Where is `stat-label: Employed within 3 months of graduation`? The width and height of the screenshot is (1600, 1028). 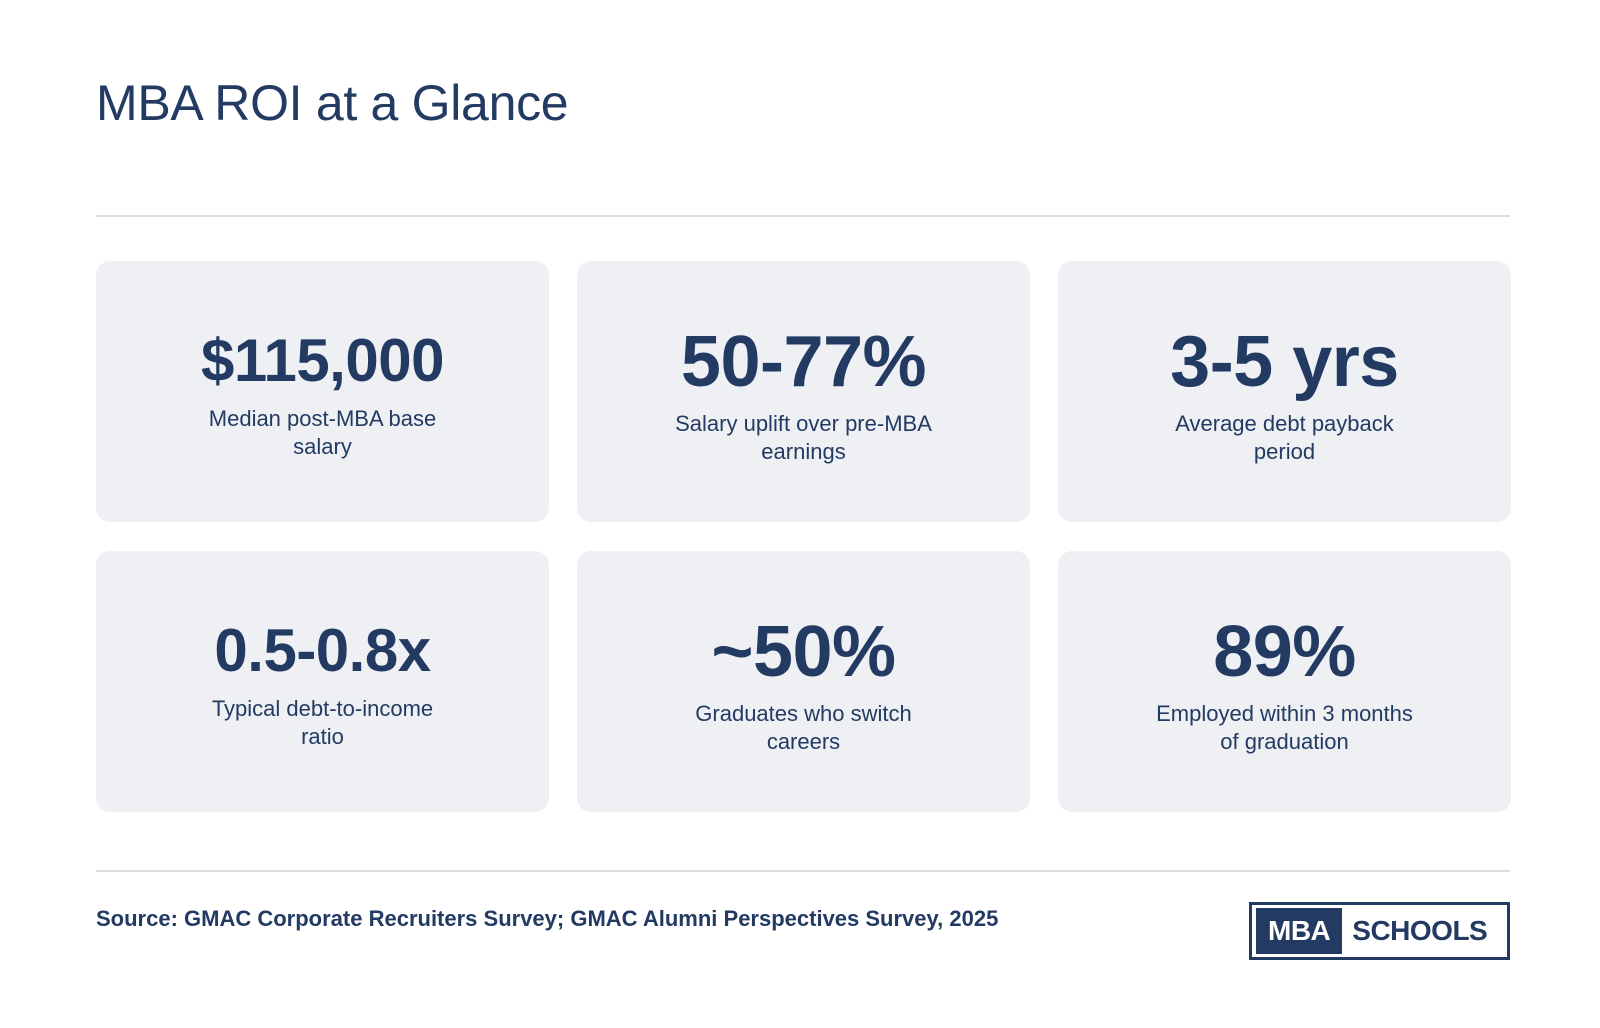 stat-label: Employed within 3 months of graduation is located at coordinates (1284, 727).